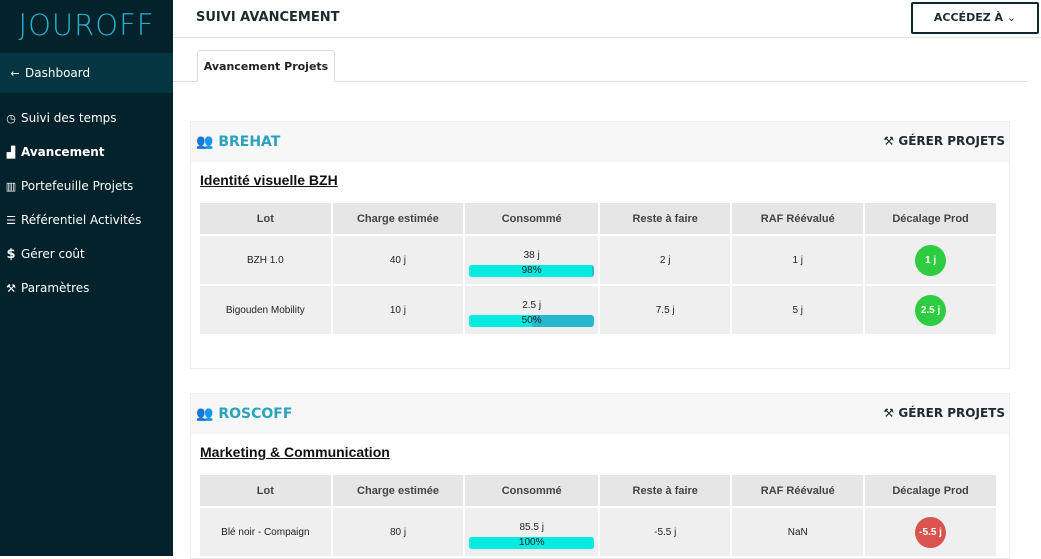 The height and width of the screenshot is (559, 1041). What do you see at coordinates (255, 414) in the screenshot?
I see `client-name-text: ROSCOFF` at bounding box center [255, 414].